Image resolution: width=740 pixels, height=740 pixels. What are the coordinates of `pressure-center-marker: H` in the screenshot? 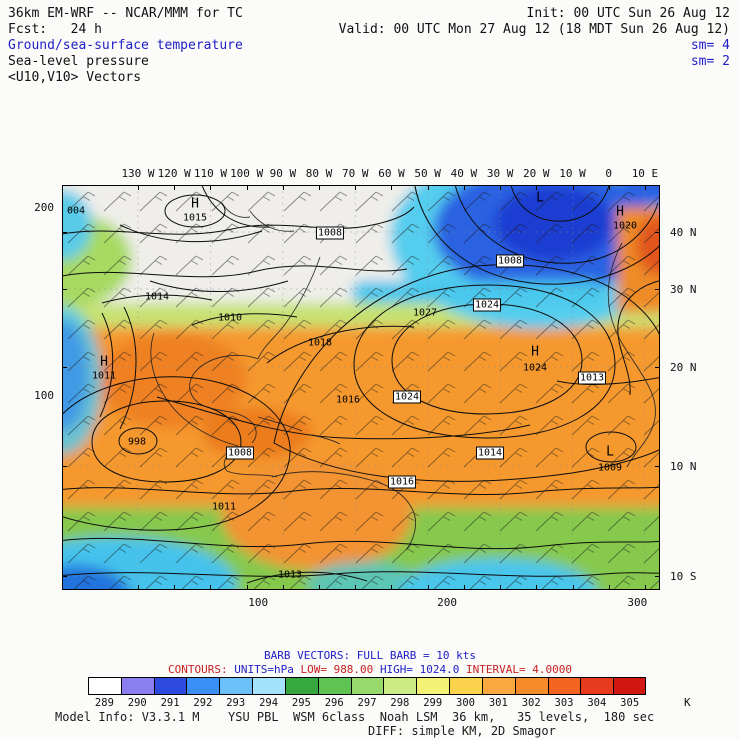 It's located at (195, 204).